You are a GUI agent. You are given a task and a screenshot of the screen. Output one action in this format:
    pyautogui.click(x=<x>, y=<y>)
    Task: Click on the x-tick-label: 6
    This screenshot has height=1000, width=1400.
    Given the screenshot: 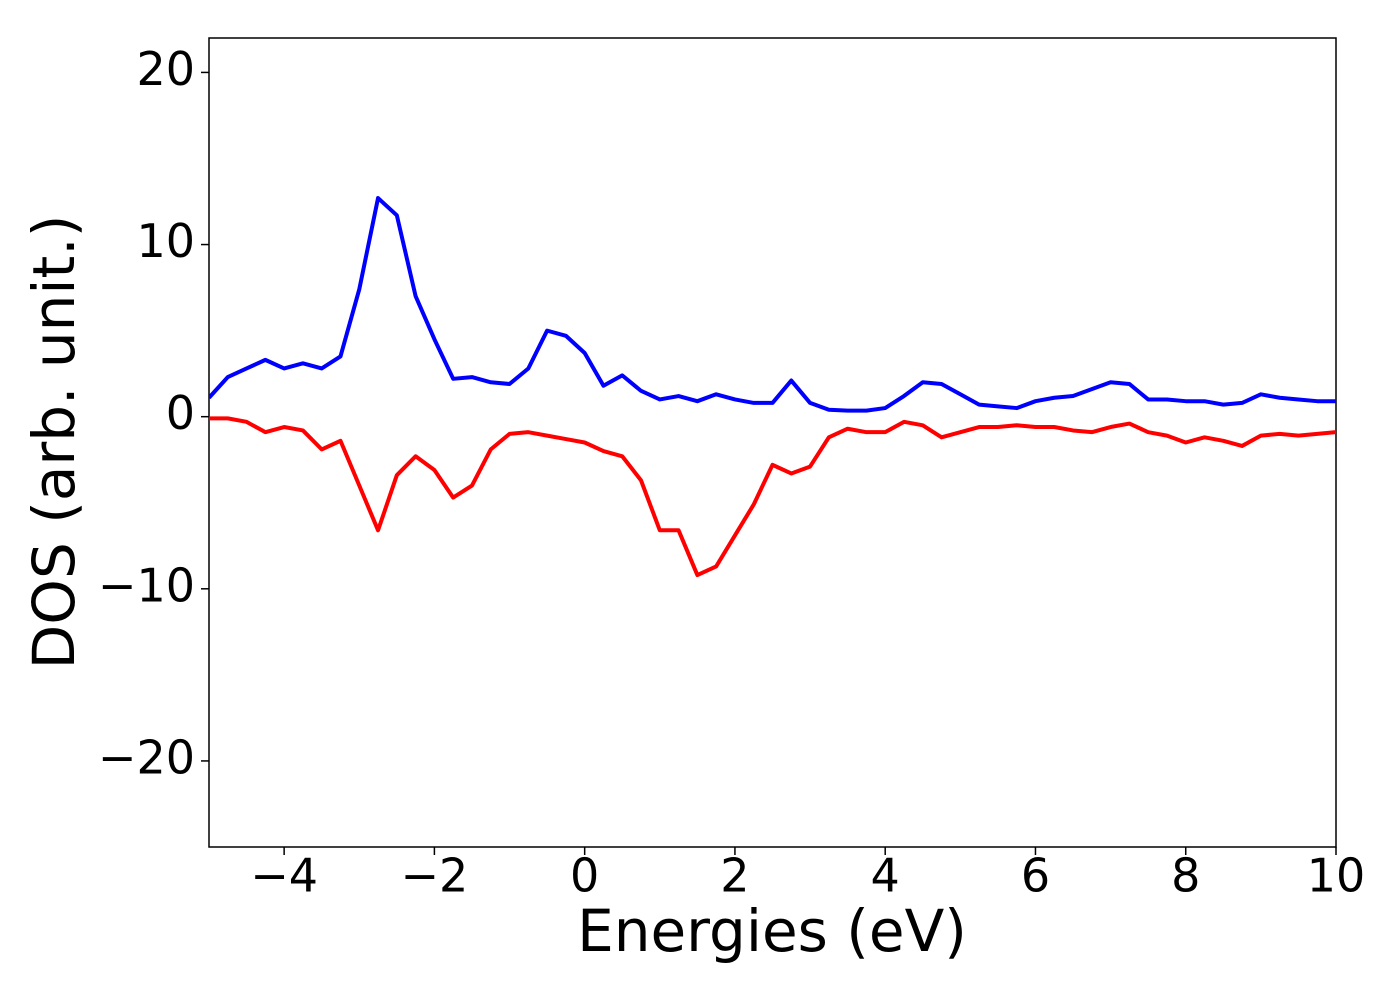 What is the action you would take?
    pyautogui.click(x=1035, y=876)
    